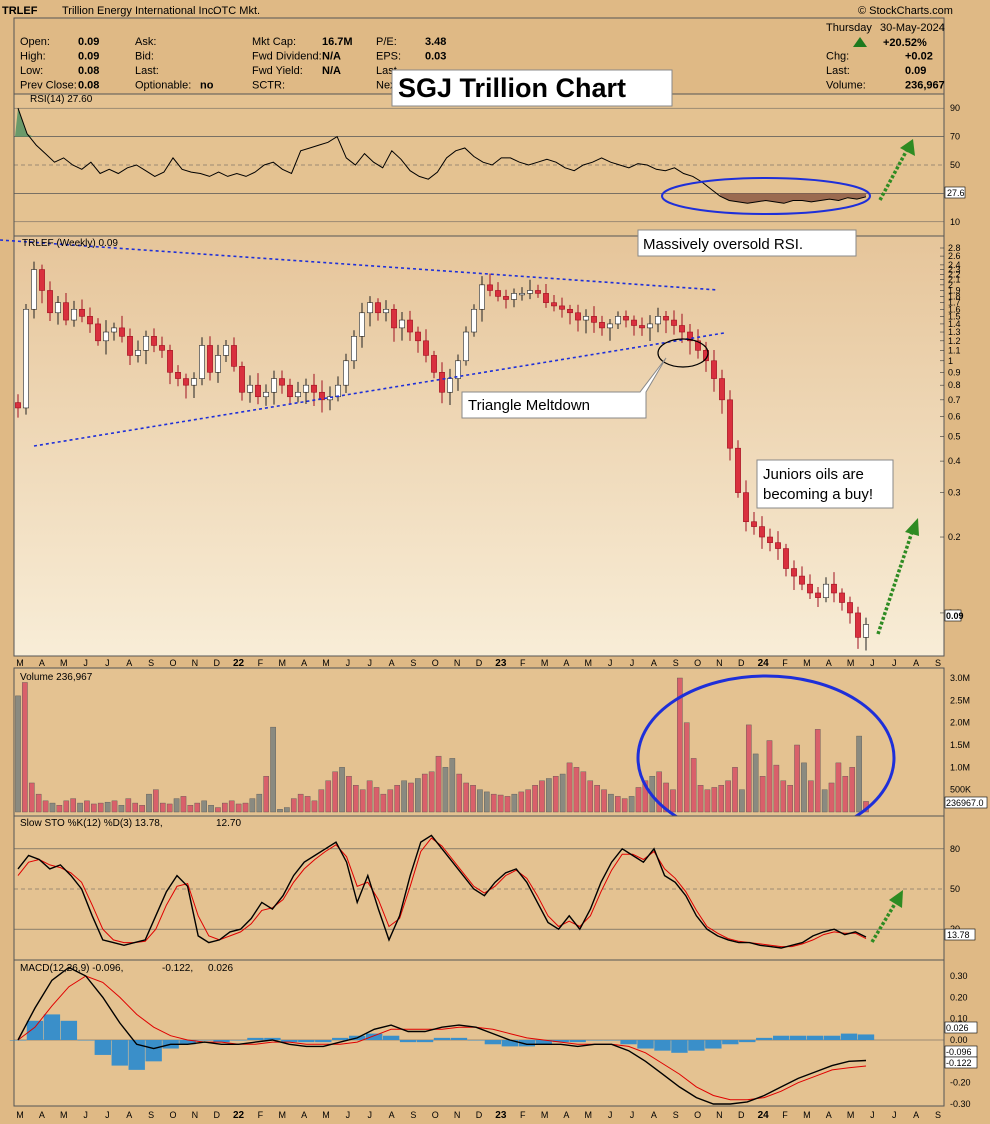 This screenshot has height=1124, width=990. What do you see at coordinates (386, 42) in the screenshot?
I see `header-field-label: P/E:` at bounding box center [386, 42].